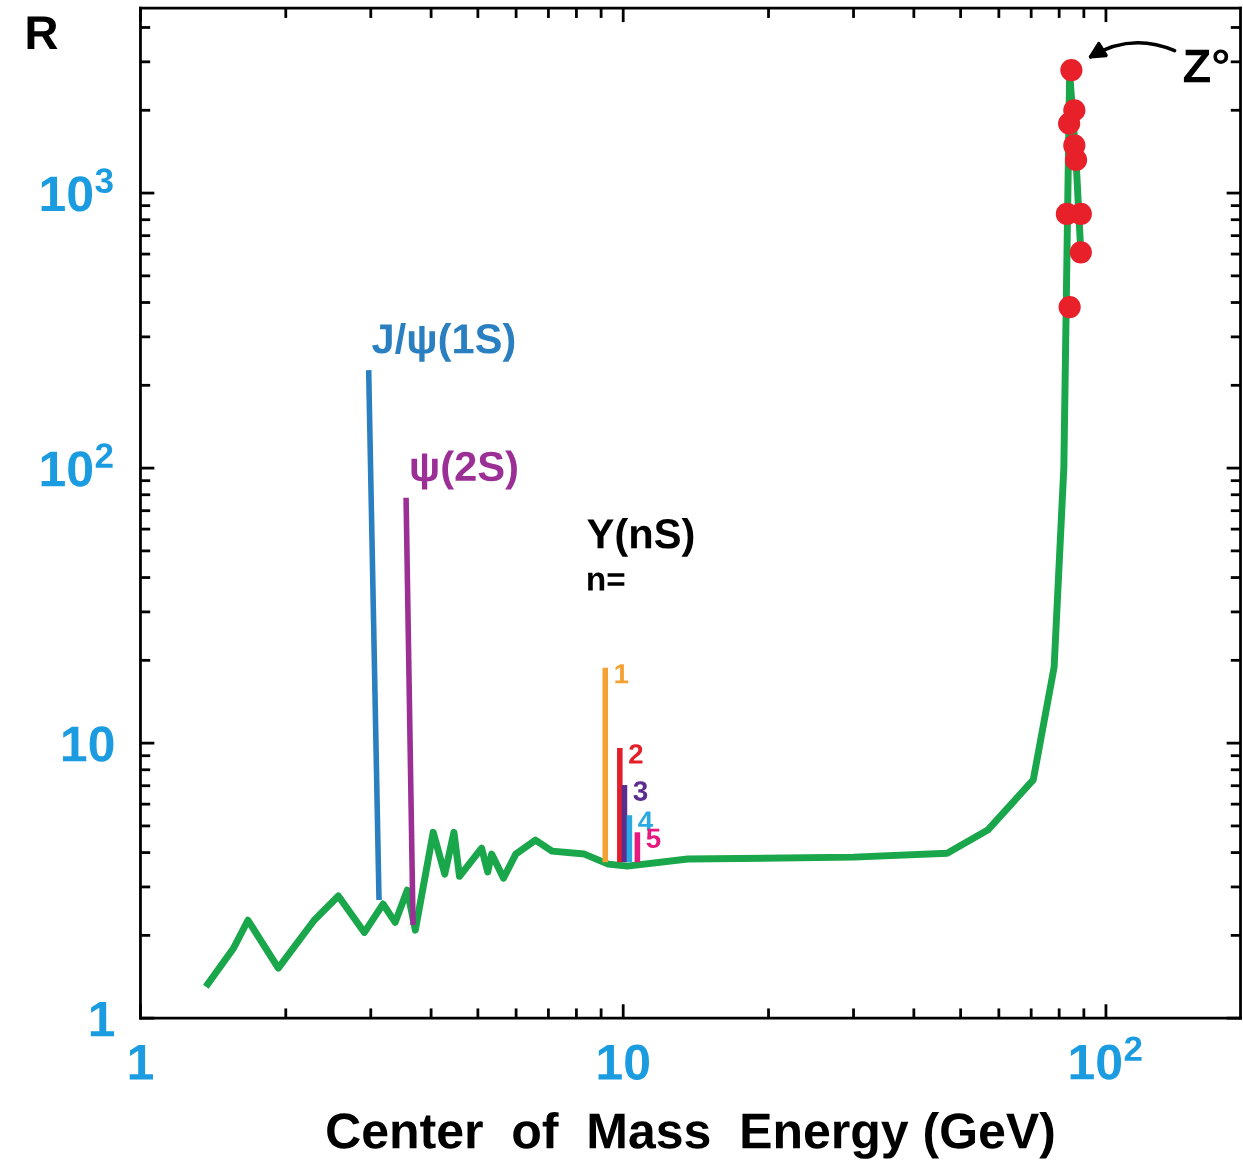 Image resolution: width=1243 pixels, height=1173 pixels. I want to click on x-tick-label: 10$^{2}$, so click(1106, 1058).